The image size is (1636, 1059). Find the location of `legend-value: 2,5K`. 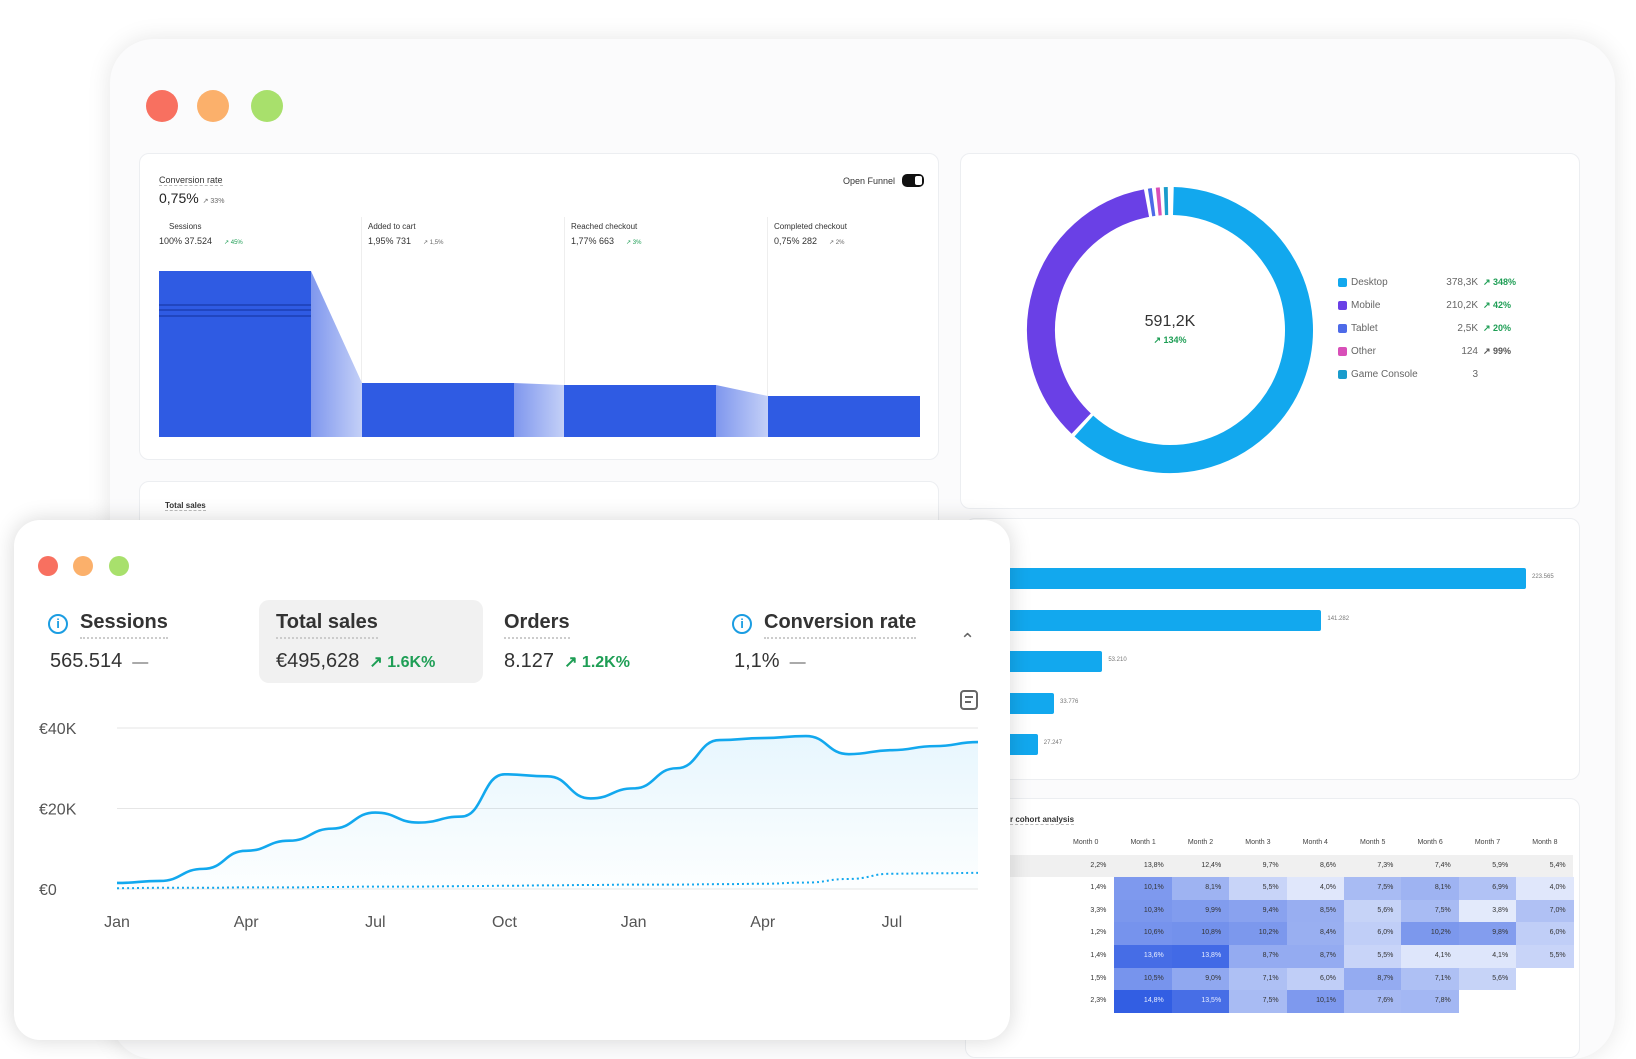

legend-value: 2,5K is located at coordinates (1467, 328).